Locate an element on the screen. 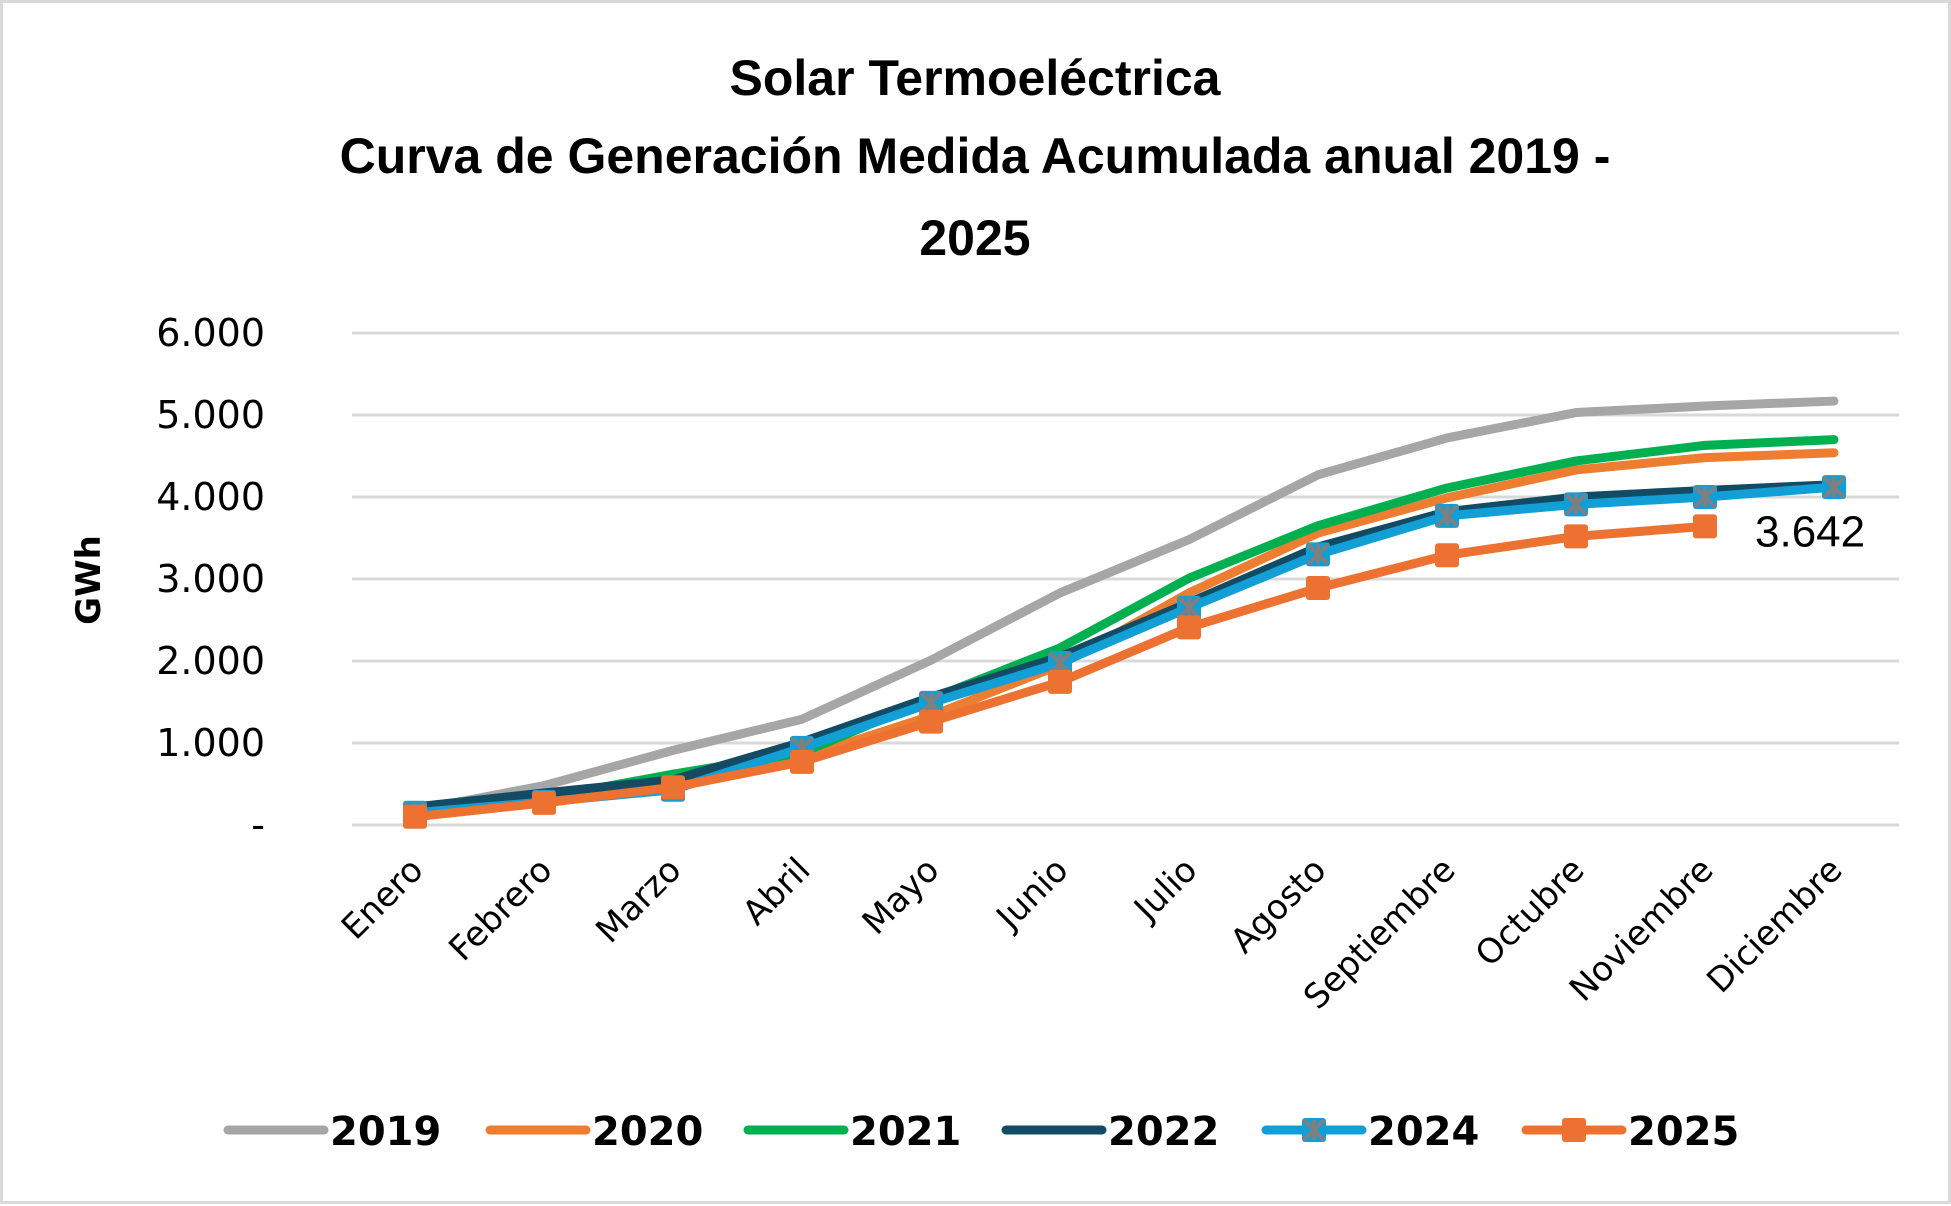 Image resolution: width=1951 pixels, height=1206 pixels. x-tick-label: Agosto is located at coordinates (1278, 905).